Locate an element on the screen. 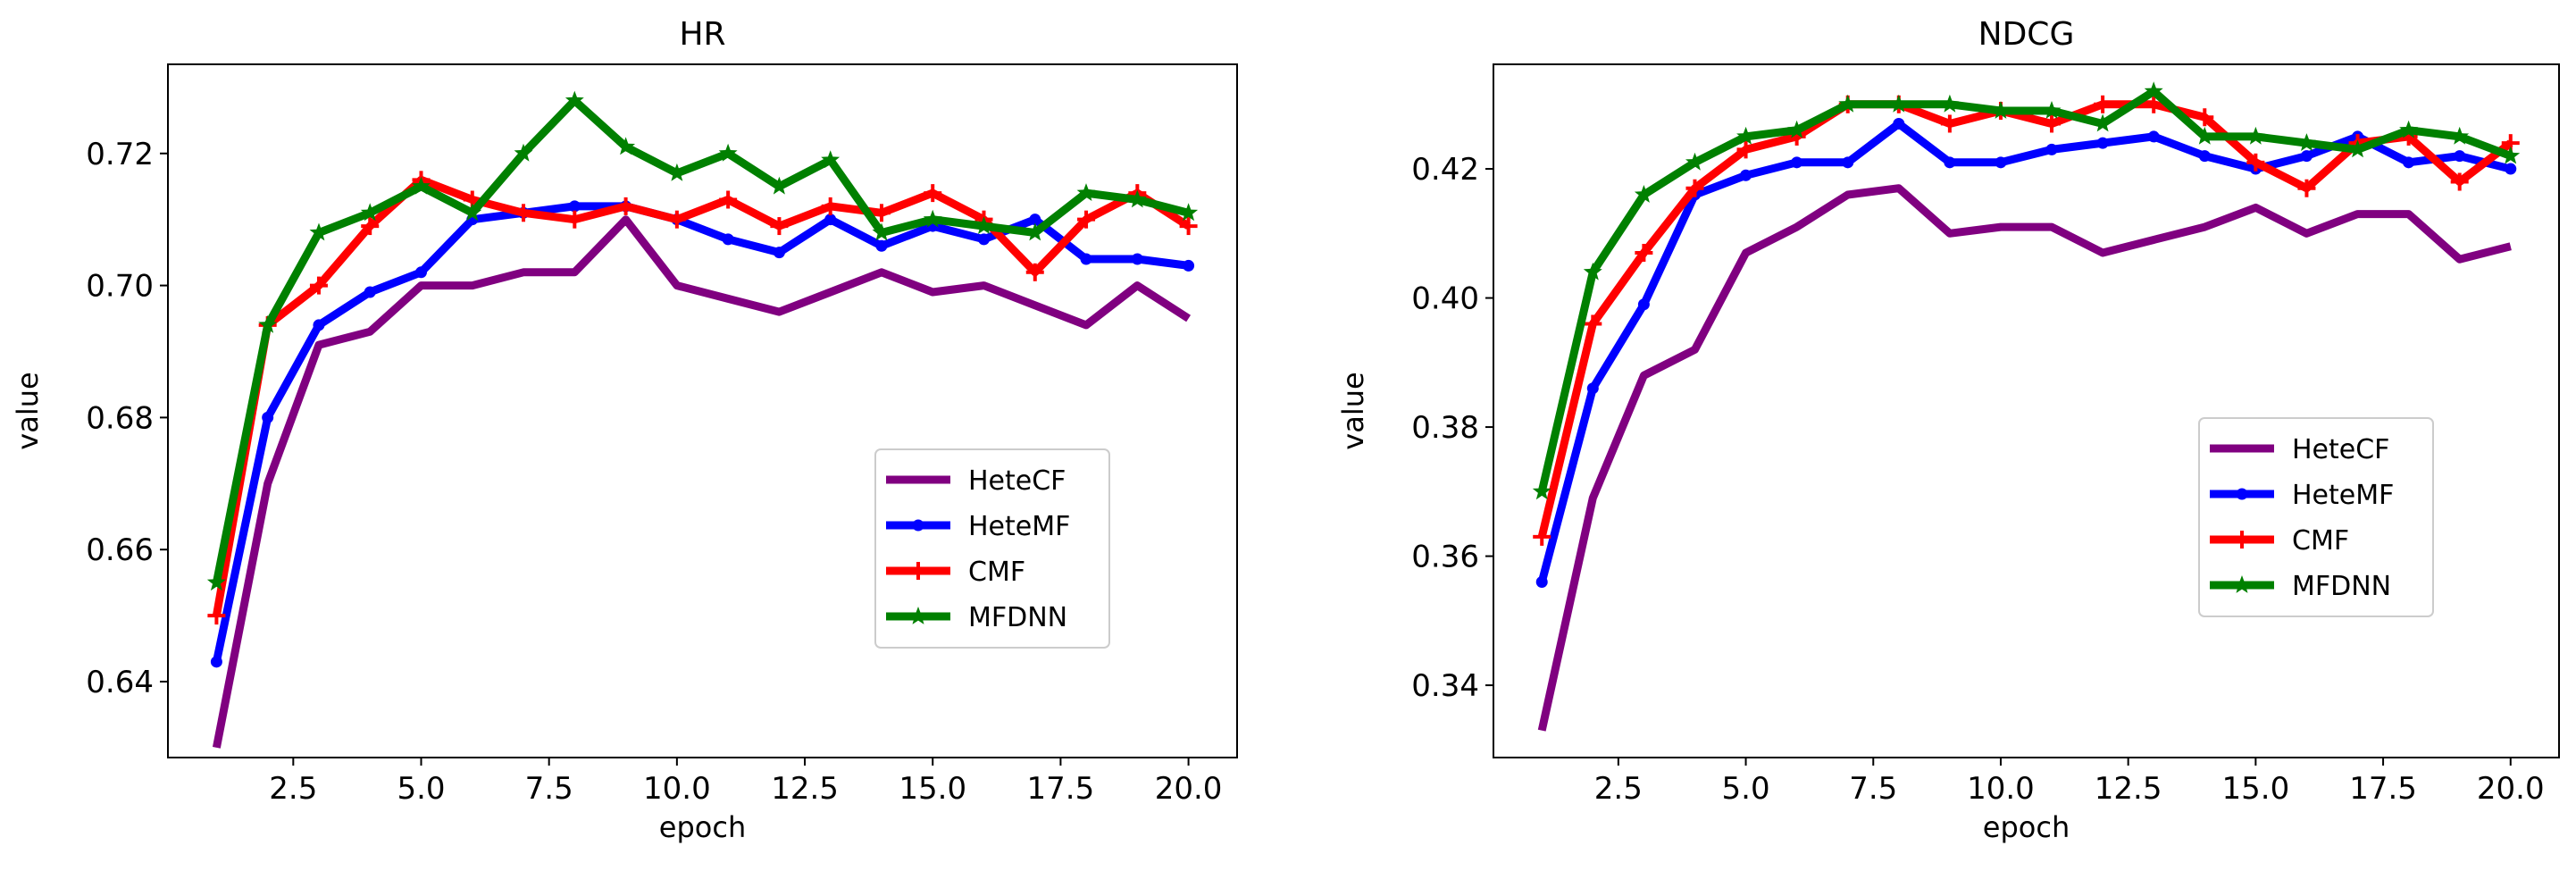 This screenshot has width=2576, height=871. ndcg-ytick-label: 0.42 is located at coordinates (1445, 170).